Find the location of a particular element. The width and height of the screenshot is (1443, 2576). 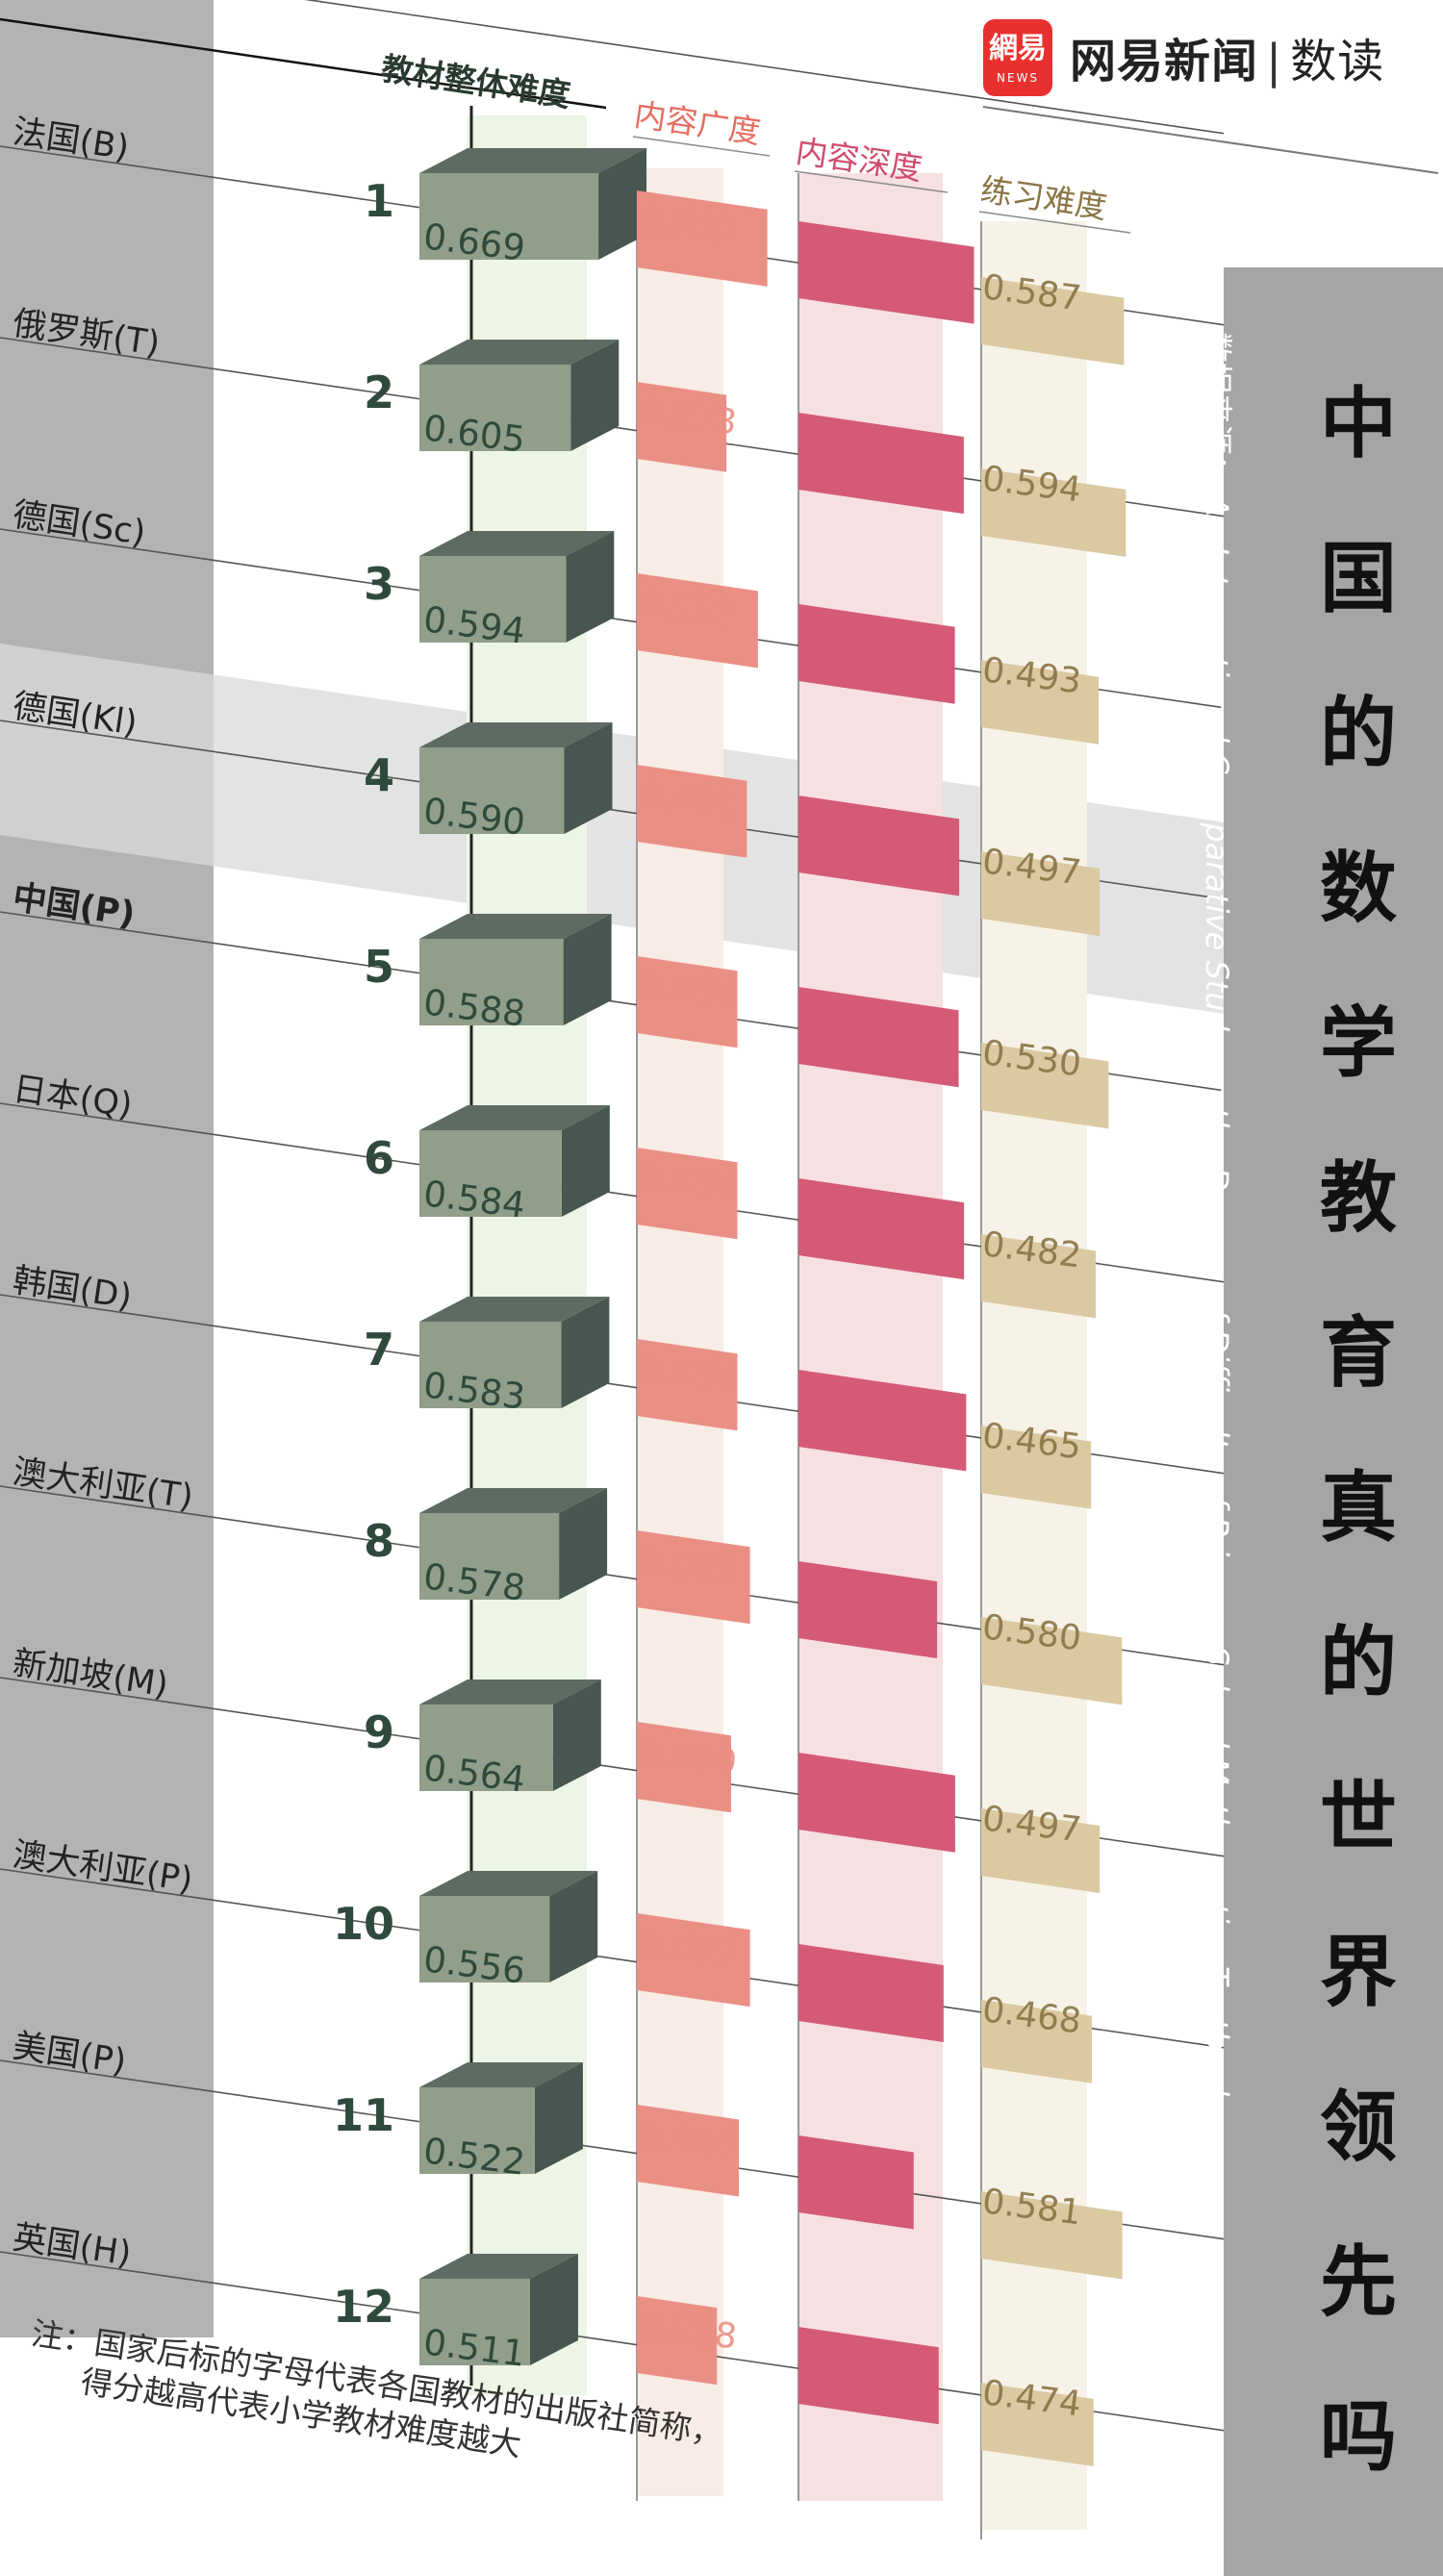

header-overall: 教材整体难度 is located at coordinates (476, 82).